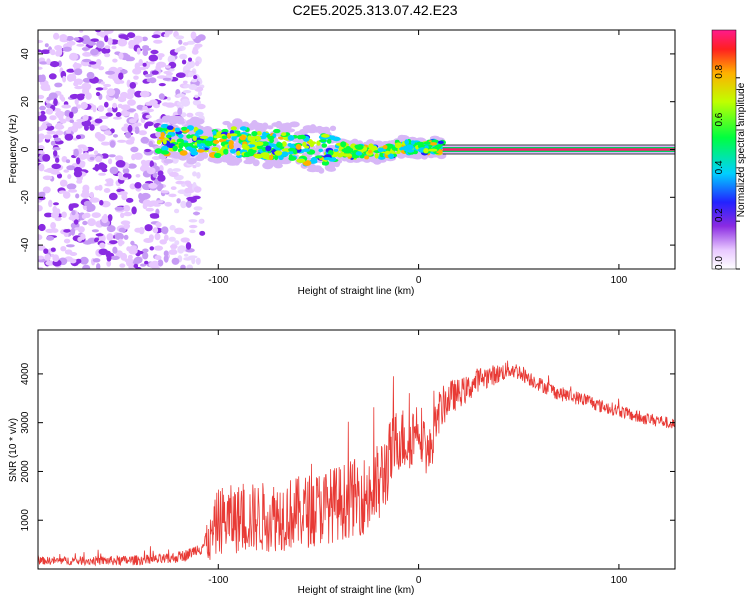 The height and width of the screenshot is (600, 750). What do you see at coordinates (218, 280) in the screenshot?
I see `x-tick-label: -100` at bounding box center [218, 280].